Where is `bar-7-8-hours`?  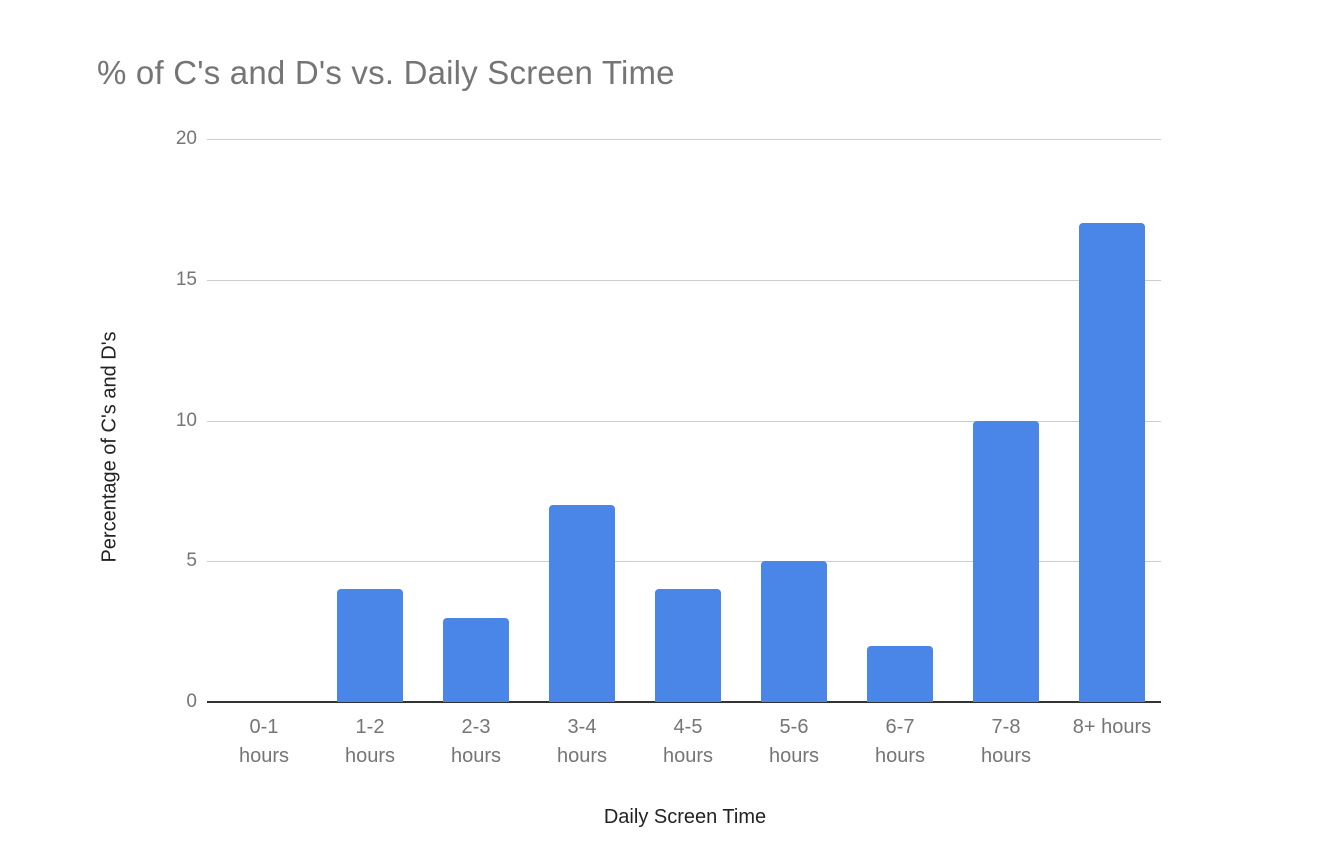 bar-7-8-hours is located at coordinates (1006, 561).